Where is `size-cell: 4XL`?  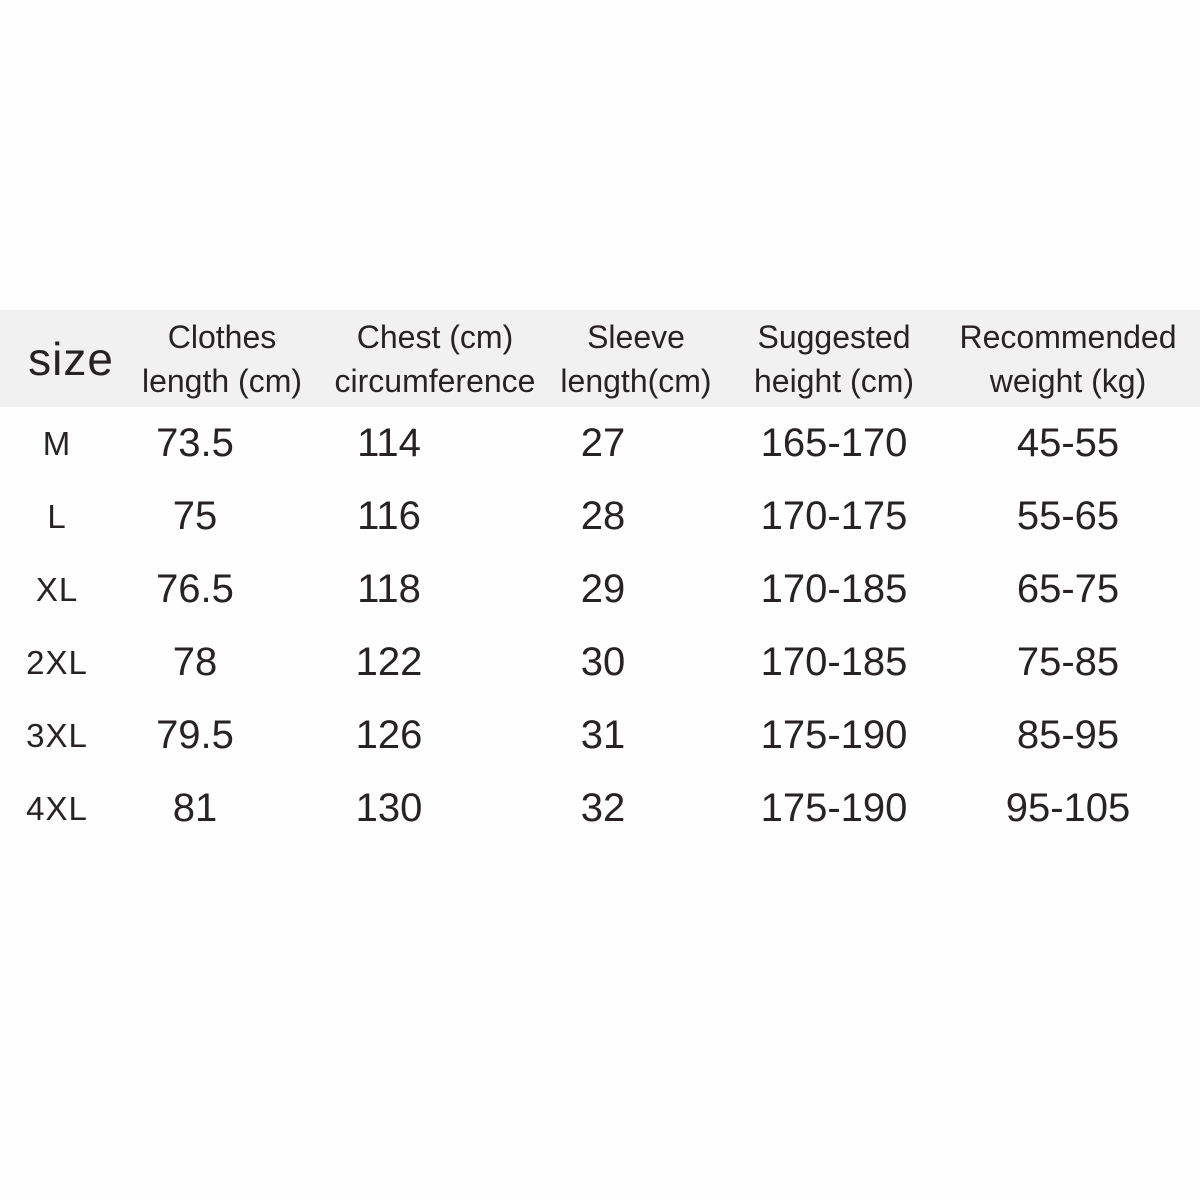
size-cell: 4XL is located at coordinates (57, 808).